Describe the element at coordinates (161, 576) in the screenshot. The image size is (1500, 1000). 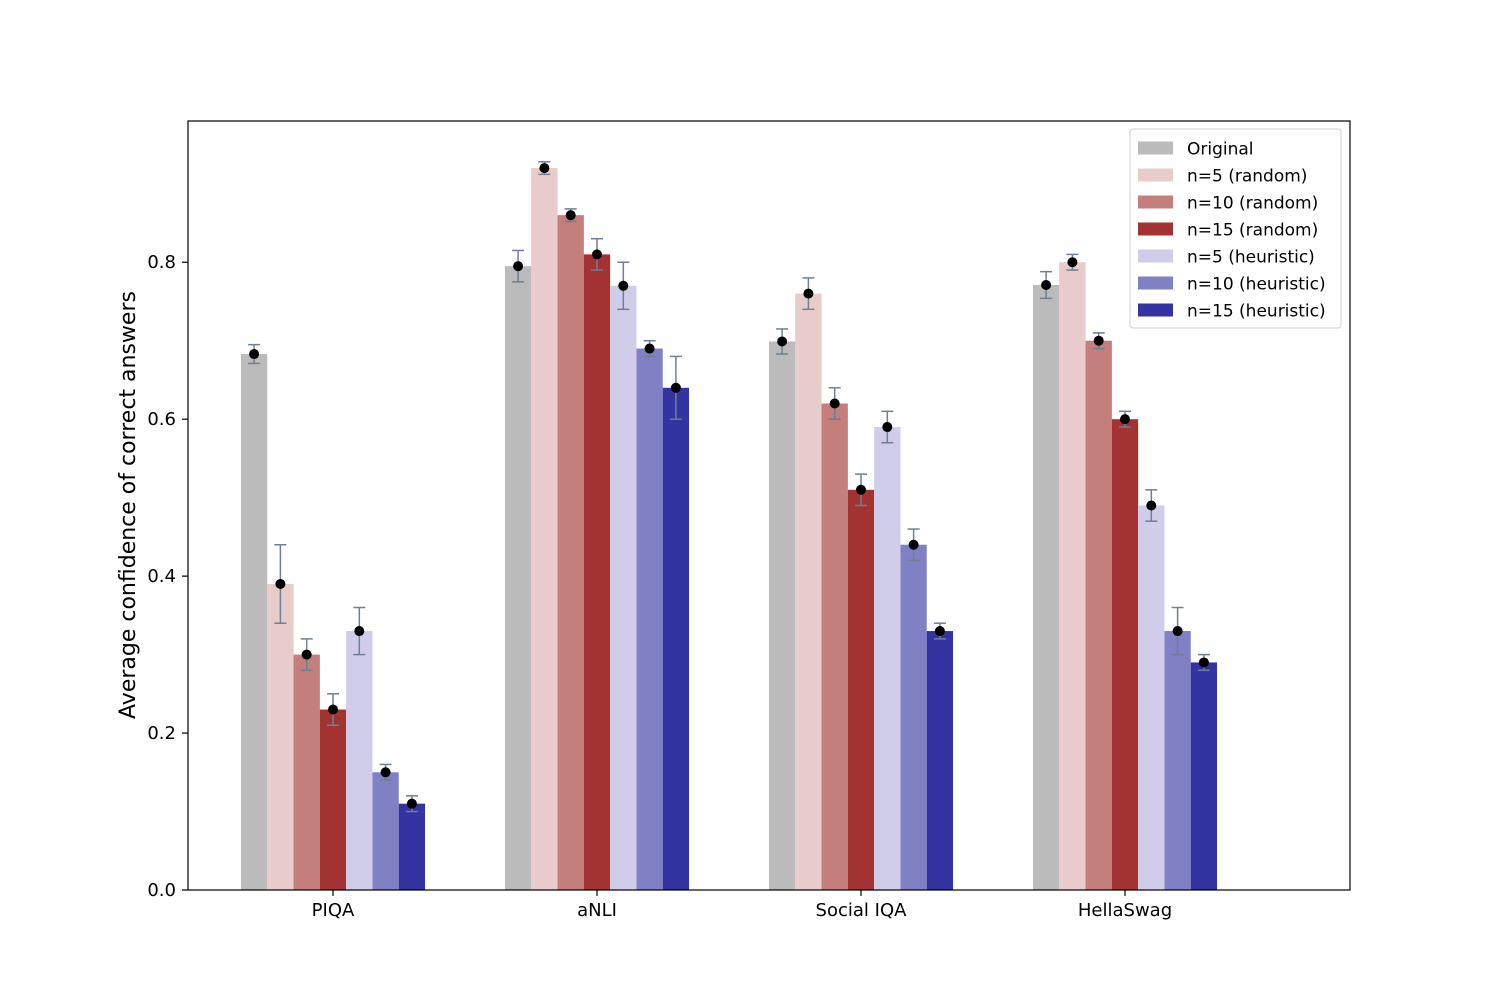
I see `y-tick-label: 0.4` at that location.